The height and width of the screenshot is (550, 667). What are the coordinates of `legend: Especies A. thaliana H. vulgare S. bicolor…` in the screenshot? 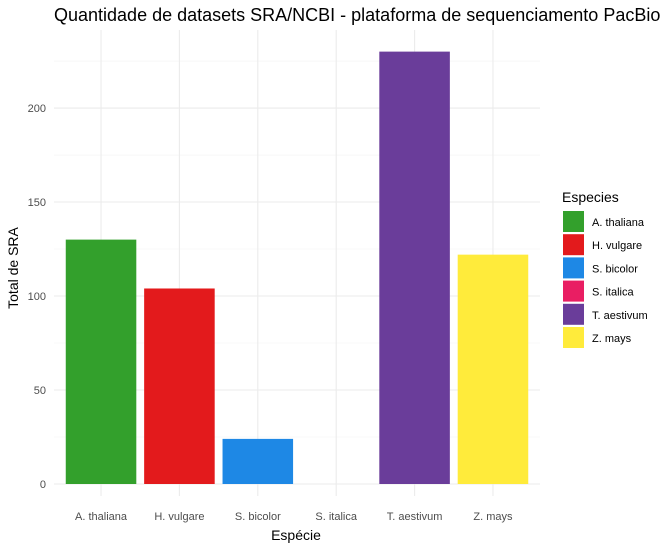 It's located at (605, 268).